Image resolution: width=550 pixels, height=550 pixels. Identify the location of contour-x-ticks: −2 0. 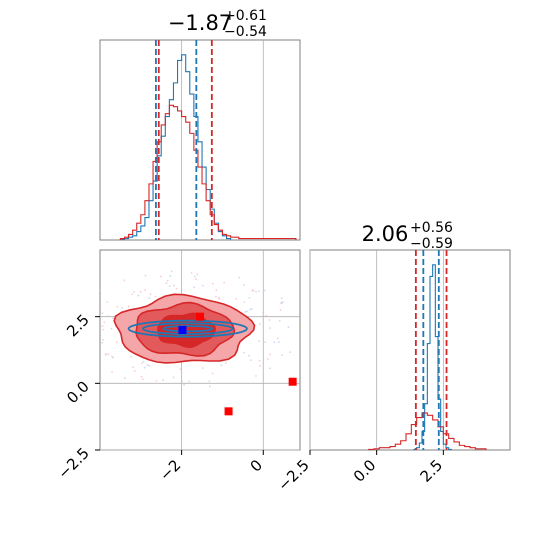
(211, 467).